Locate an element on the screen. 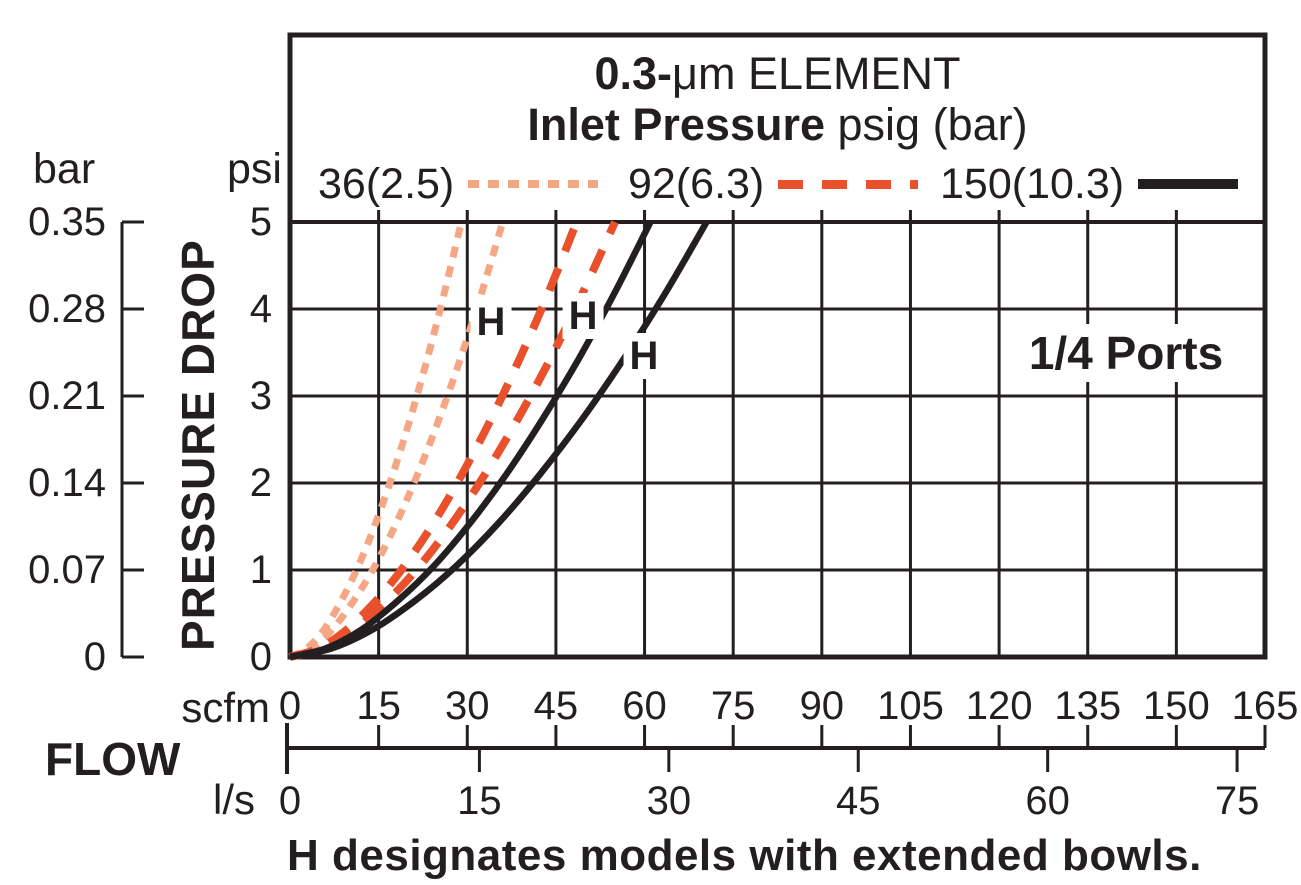  scfm-tick-label: 45 is located at coordinates (556, 706).